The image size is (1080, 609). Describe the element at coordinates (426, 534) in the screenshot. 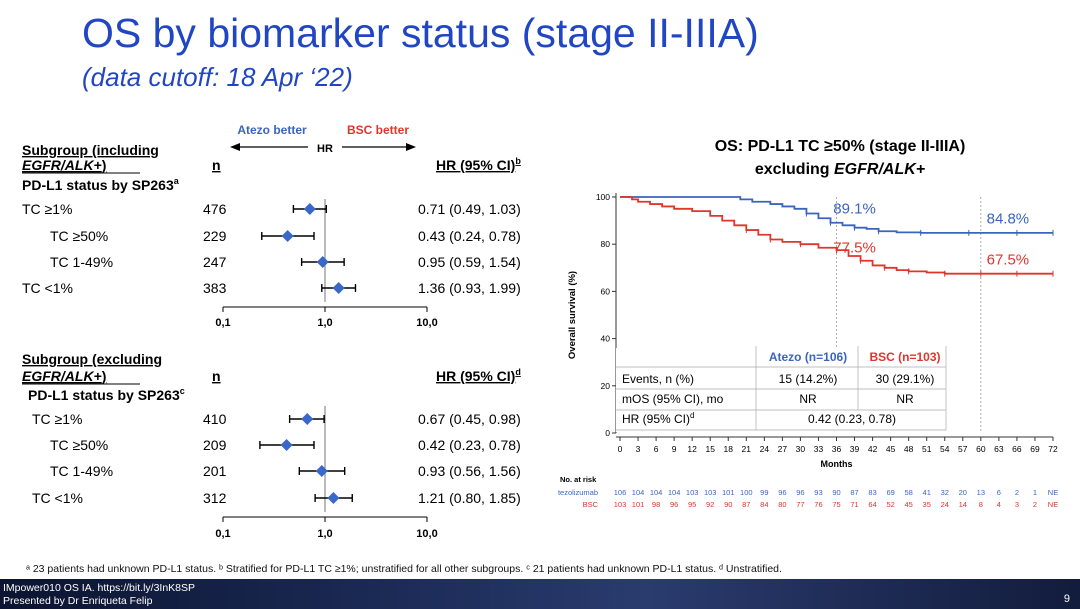

I see `axis-tick-label: 10,0` at that location.